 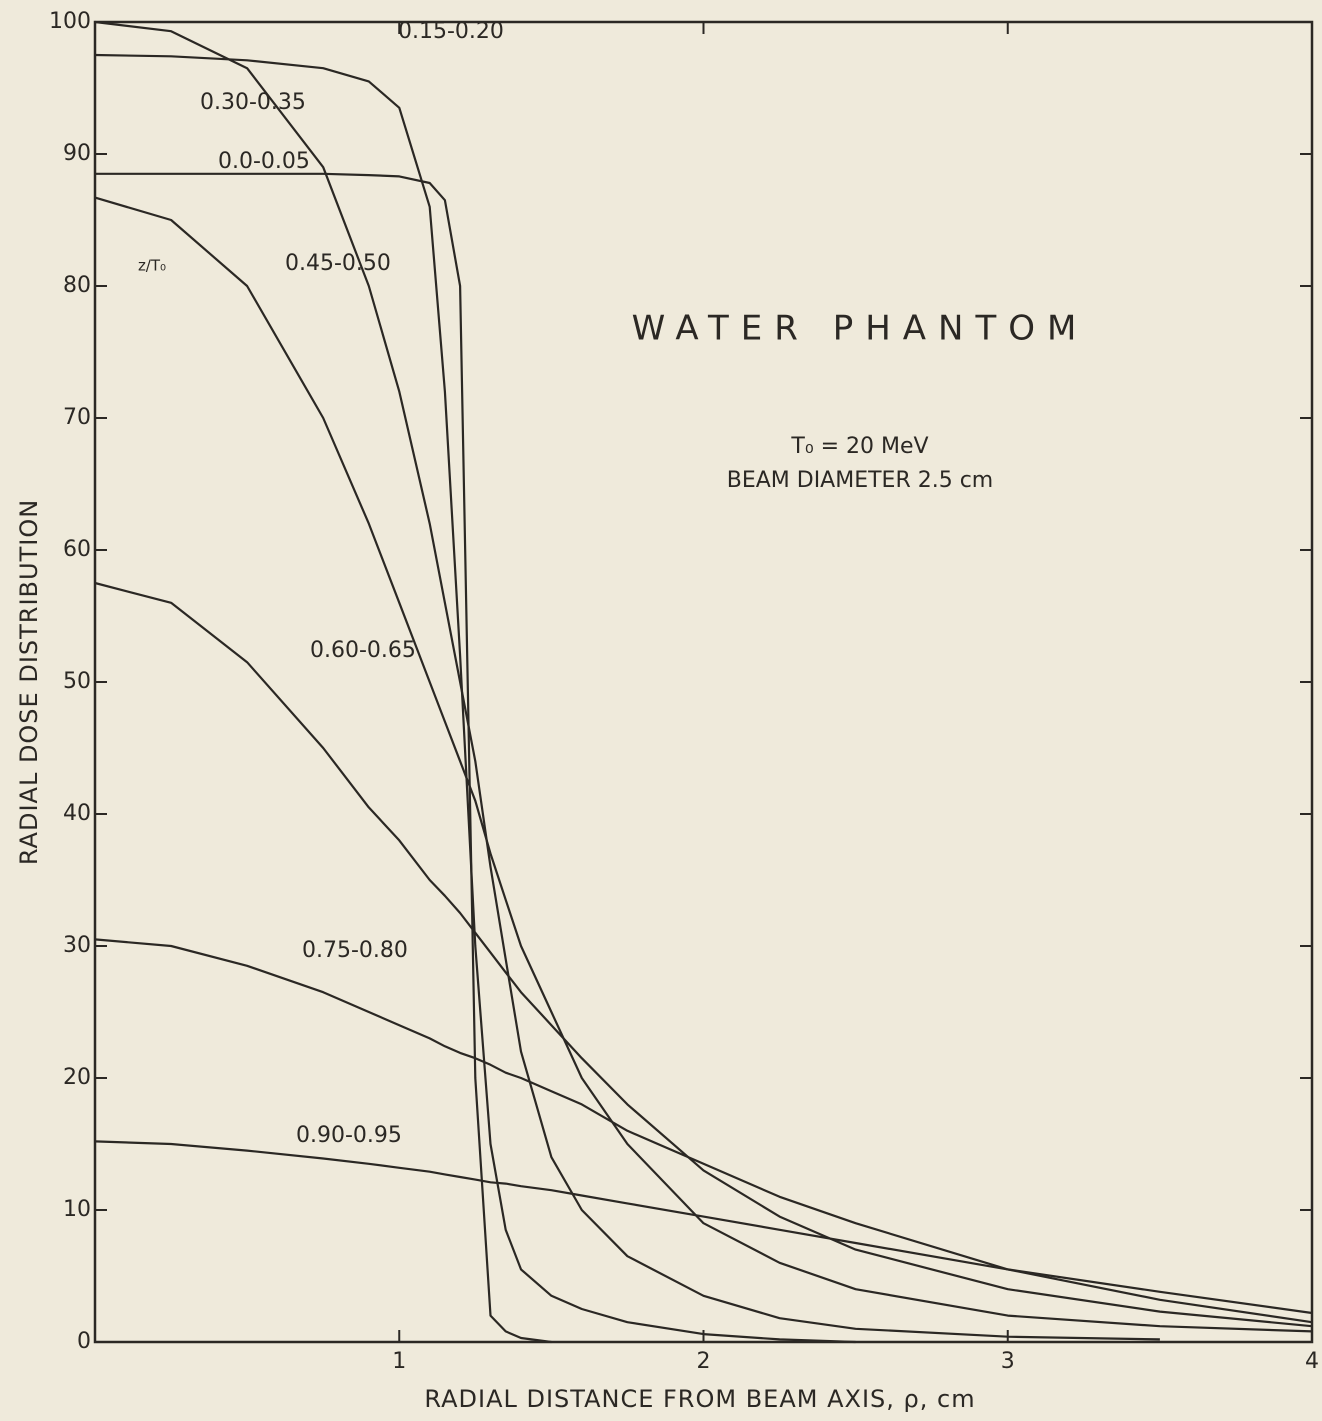 I want to click on annotation: BEAM DIAMETER 2.5 cm, so click(x=860, y=480).